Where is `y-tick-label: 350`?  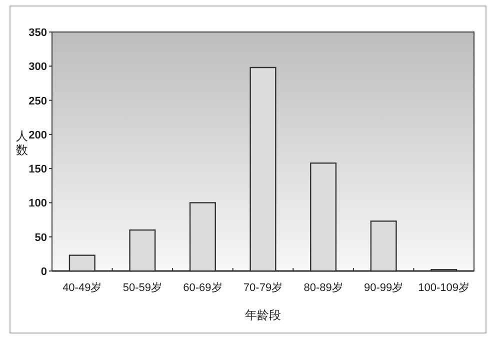
y-tick-label: 350 is located at coordinates (37, 33).